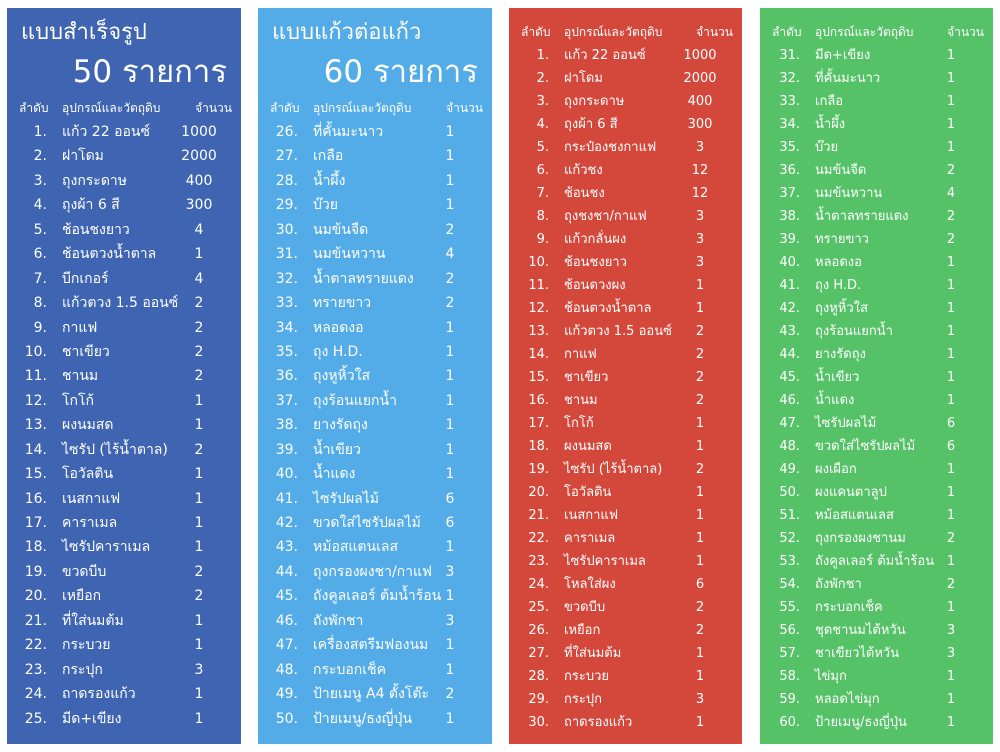 This screenshot has width=1000, height=752. Describe the element at coordinates (375, 694) in the screenshot. I see `list-item: 49. ป้ายเมนู A4 ตั้งโต๊ะ 2` at that location.